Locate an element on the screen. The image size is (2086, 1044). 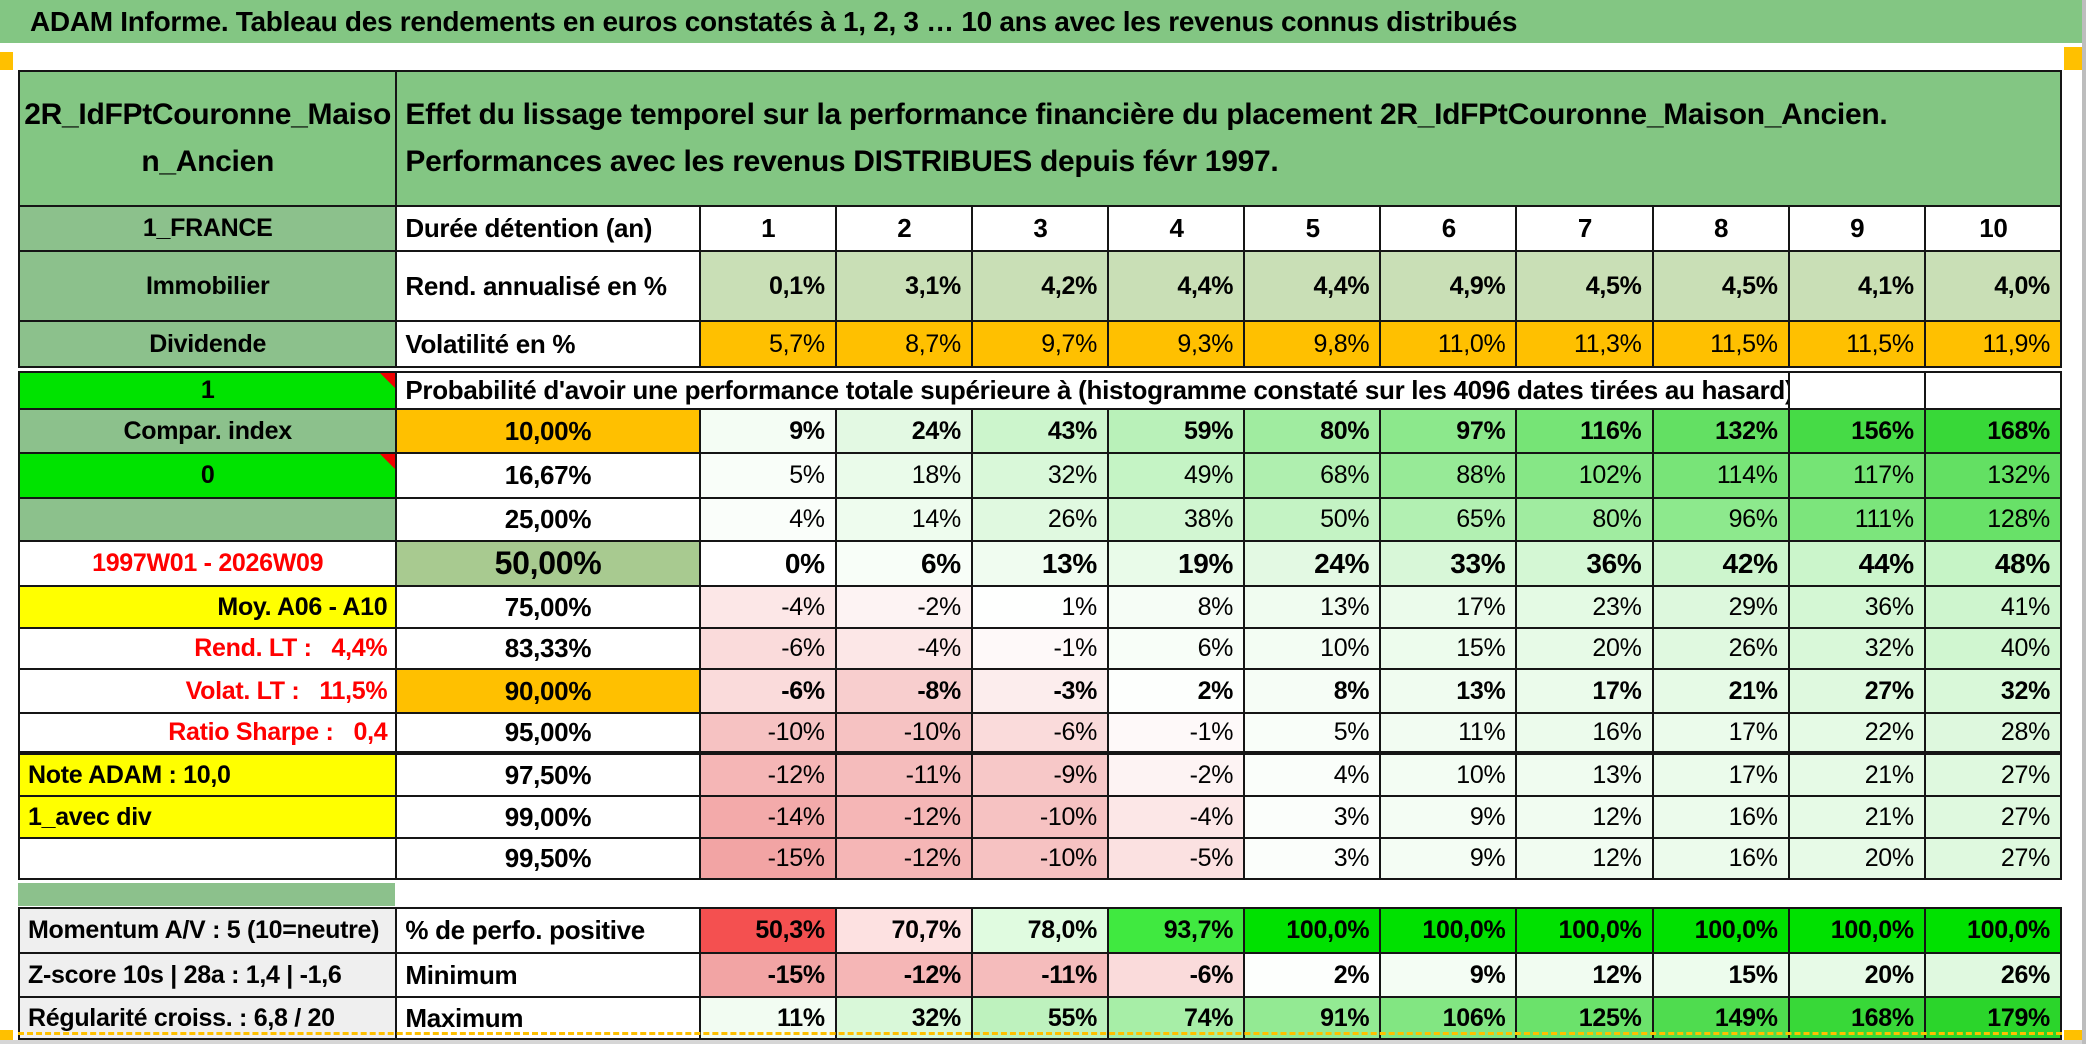
value-cell: 20% is located at coordinates (1856, 975).